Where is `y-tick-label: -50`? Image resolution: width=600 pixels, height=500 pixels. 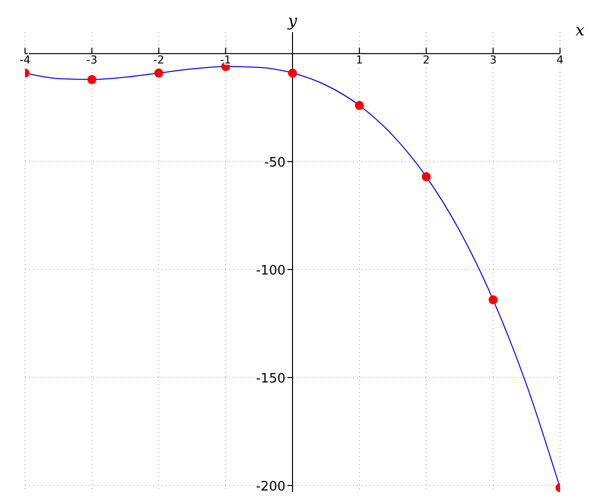
y-tick-label: -50 is located at coordinates (275, 163).